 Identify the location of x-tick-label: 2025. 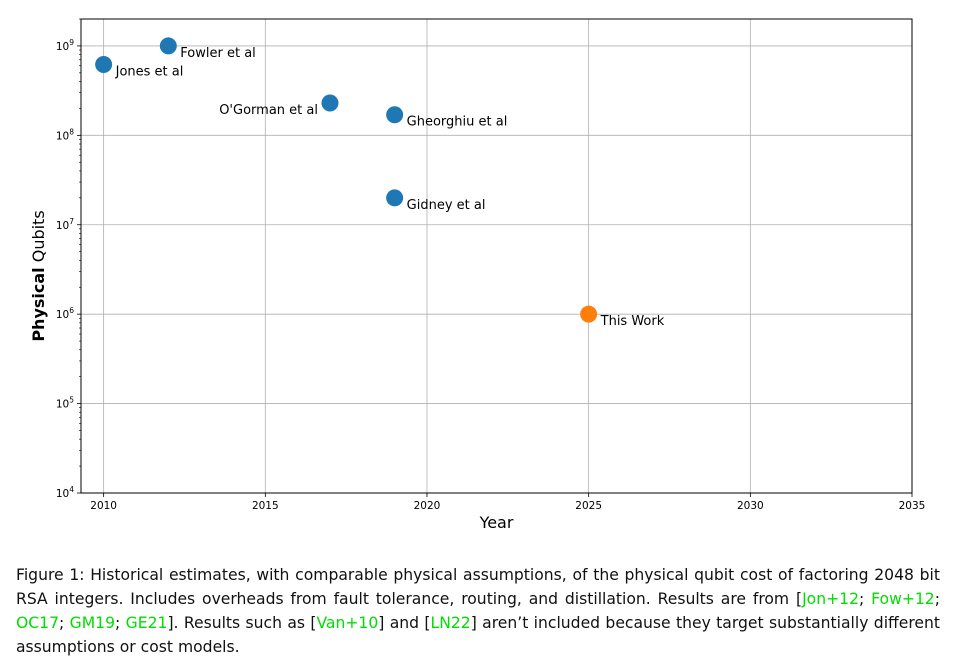
(588, 506).